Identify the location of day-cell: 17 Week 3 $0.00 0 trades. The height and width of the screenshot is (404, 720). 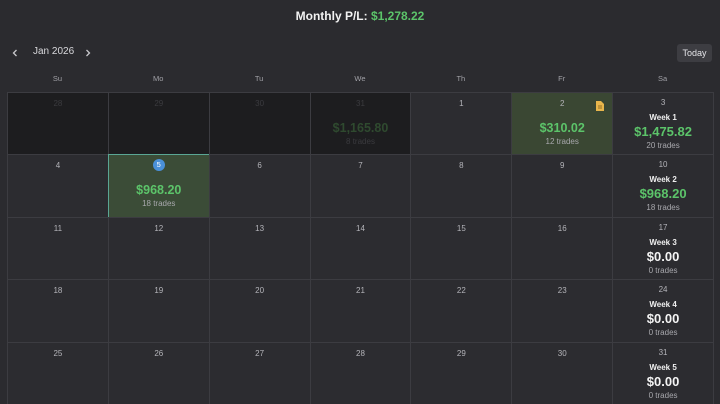
(663, 248).